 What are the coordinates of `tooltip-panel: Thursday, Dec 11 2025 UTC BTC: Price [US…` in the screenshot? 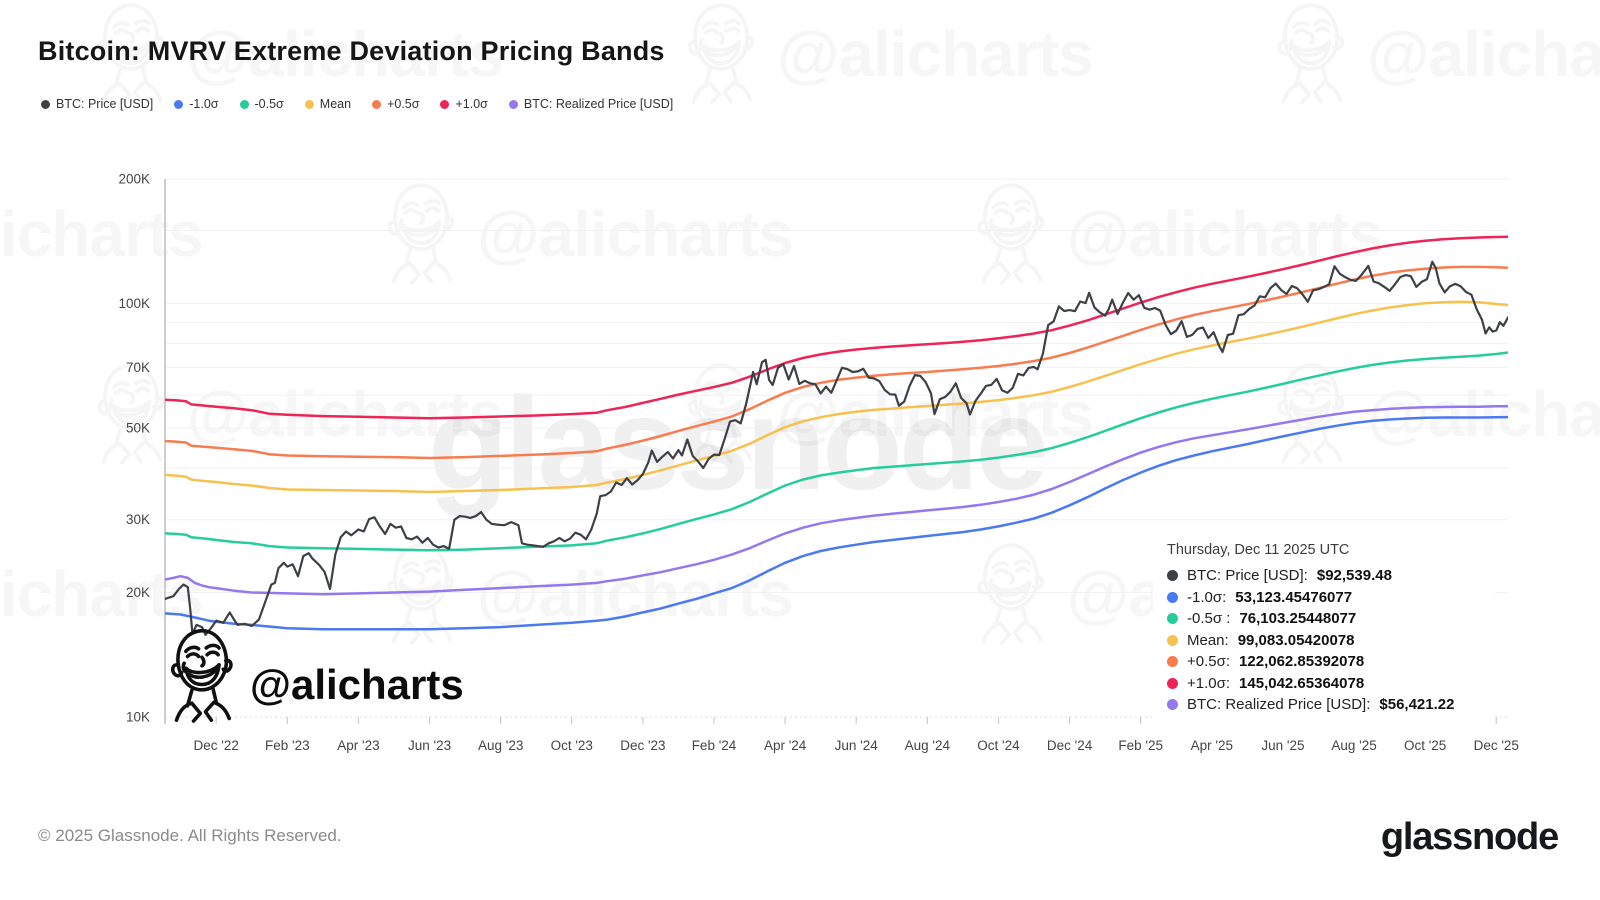 It's located at (1324, 629).